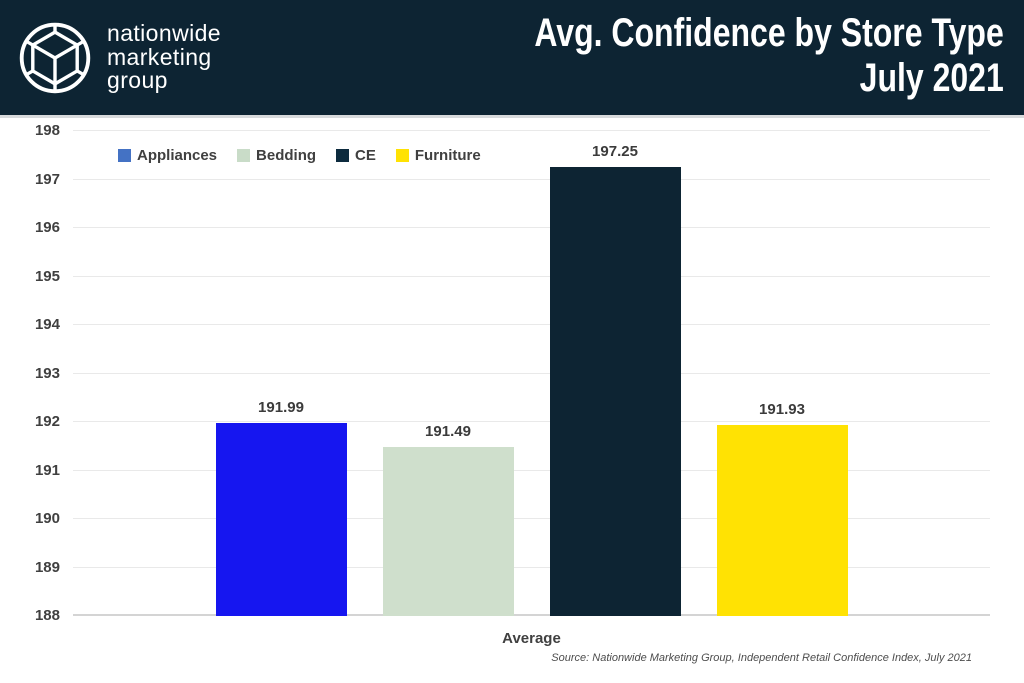 Image resolution: width=1024 pixels, height=683 pixels. Describe the element at coordinates (782, 410) in the screenshot. I see `data-label-furniture: 191.93` at that location.